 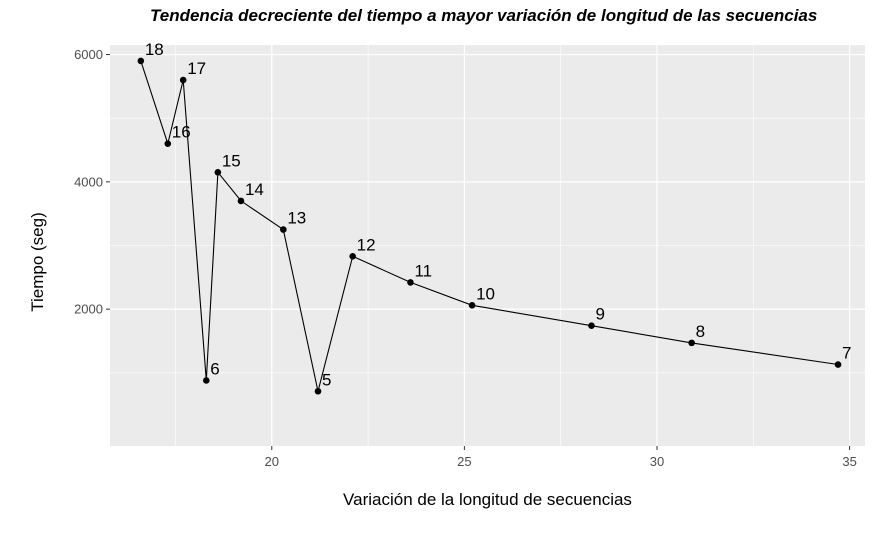 I want to click on data-label: 18, so click(x=154, y=49).